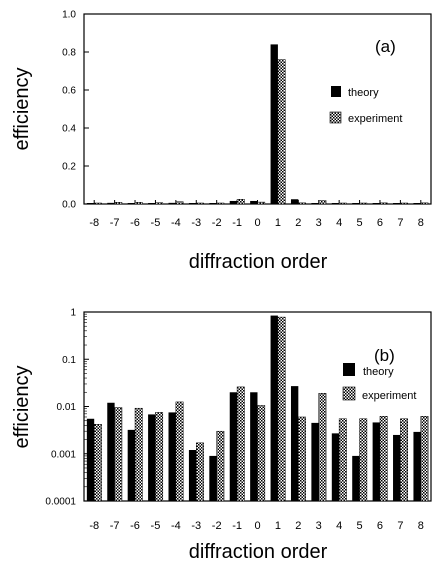  Describe the element at coordinates (380, 526) in the screenshot. I see `panel-b-x-tick-label: 6` at that location.